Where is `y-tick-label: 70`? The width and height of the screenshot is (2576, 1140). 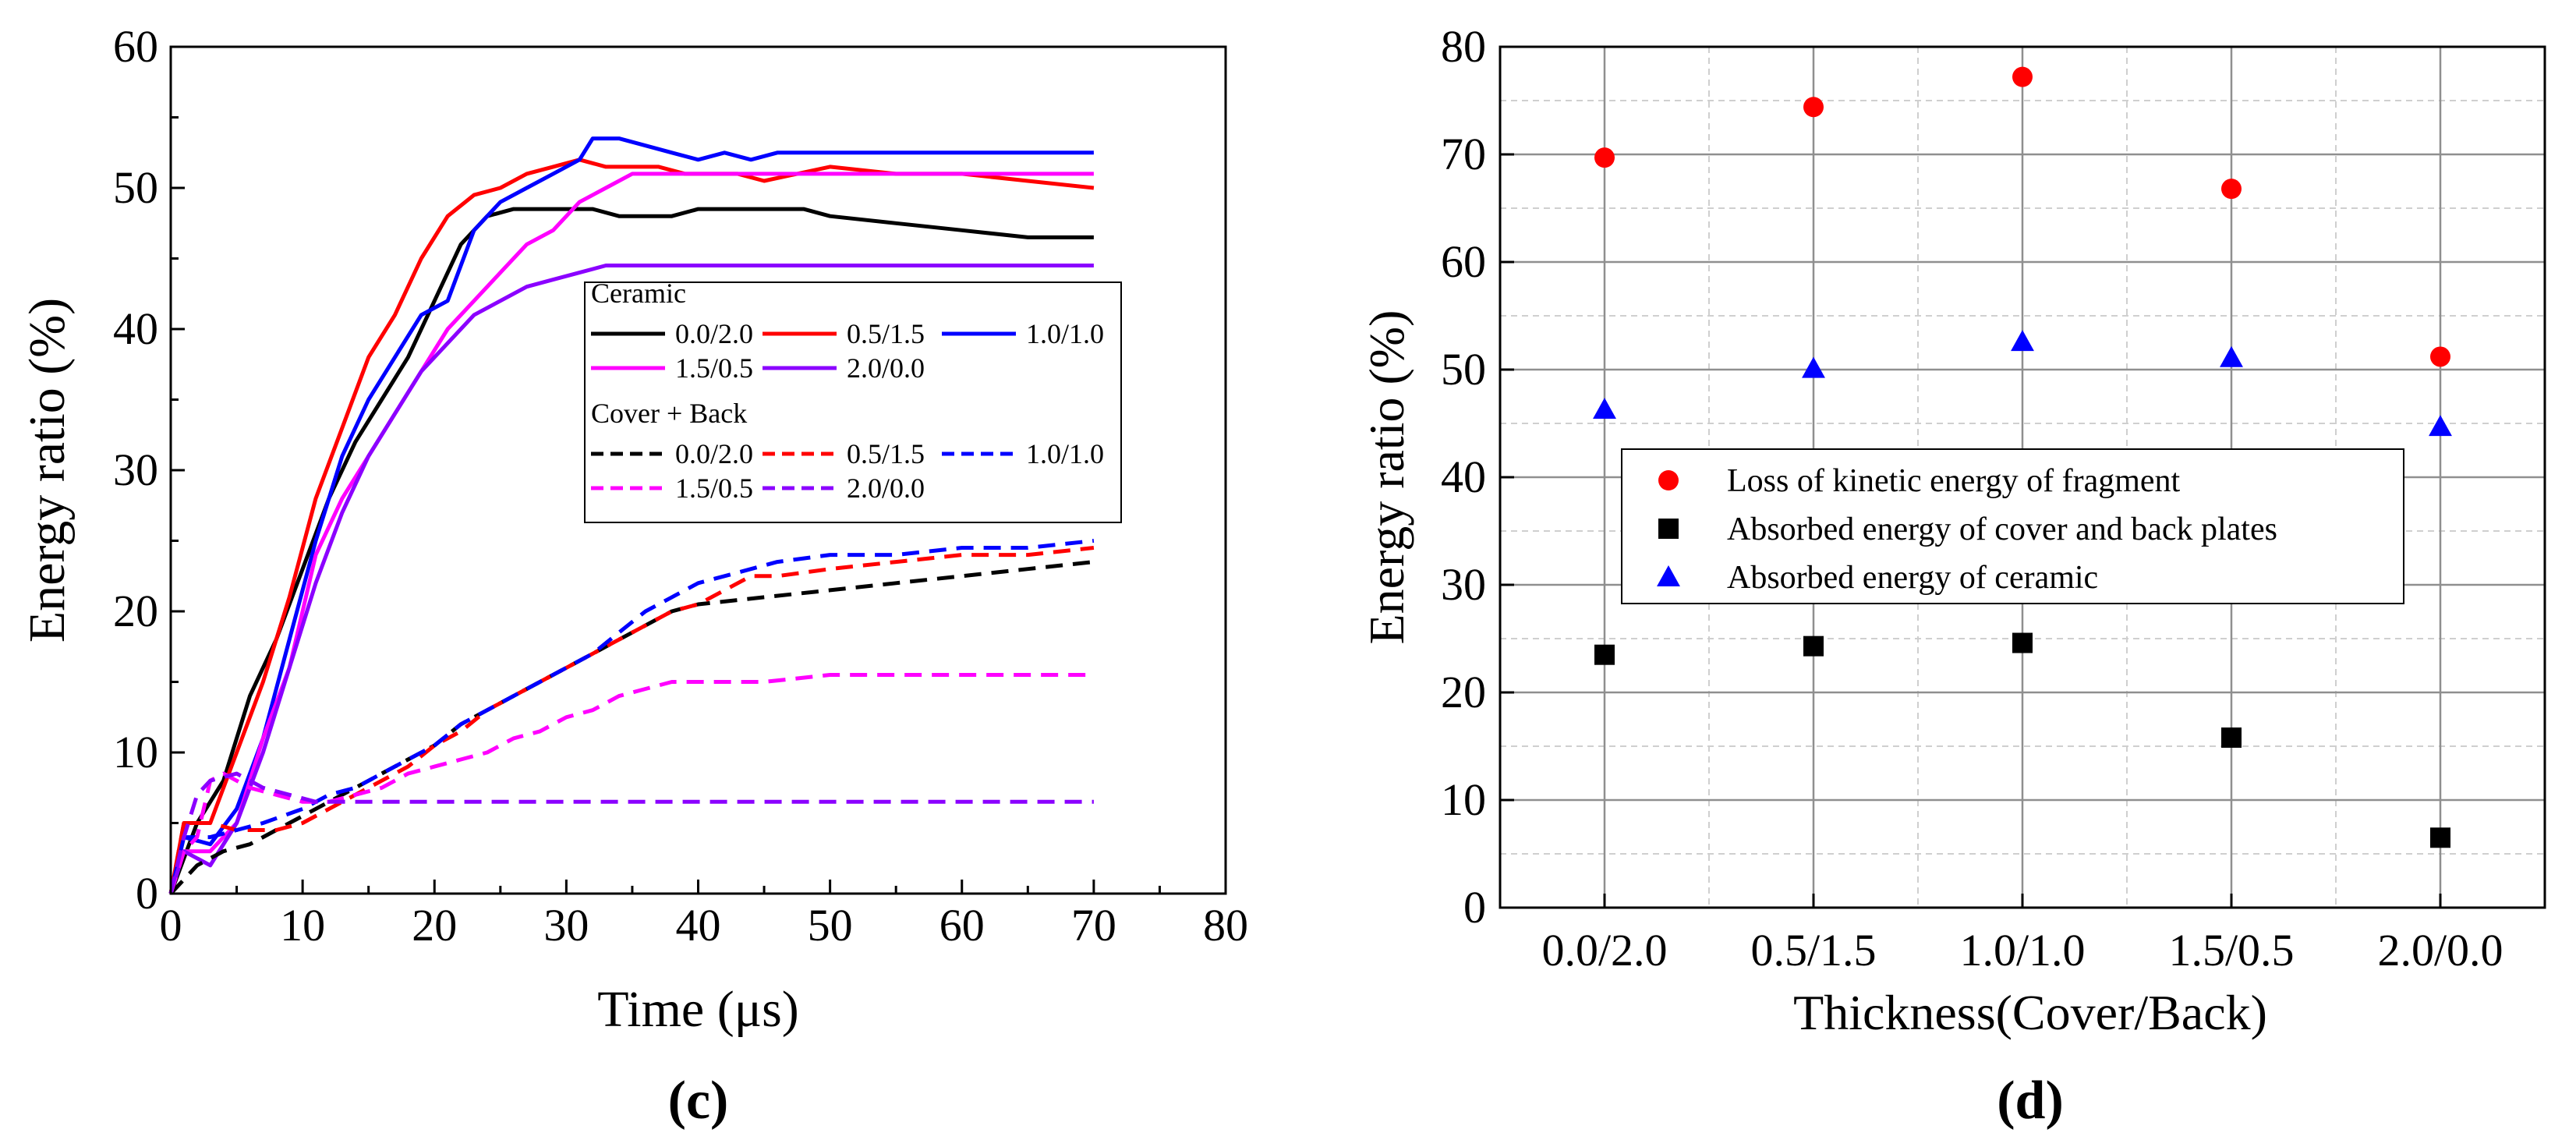
y-tick-label: 70 is located at coordinates (1463, 154).